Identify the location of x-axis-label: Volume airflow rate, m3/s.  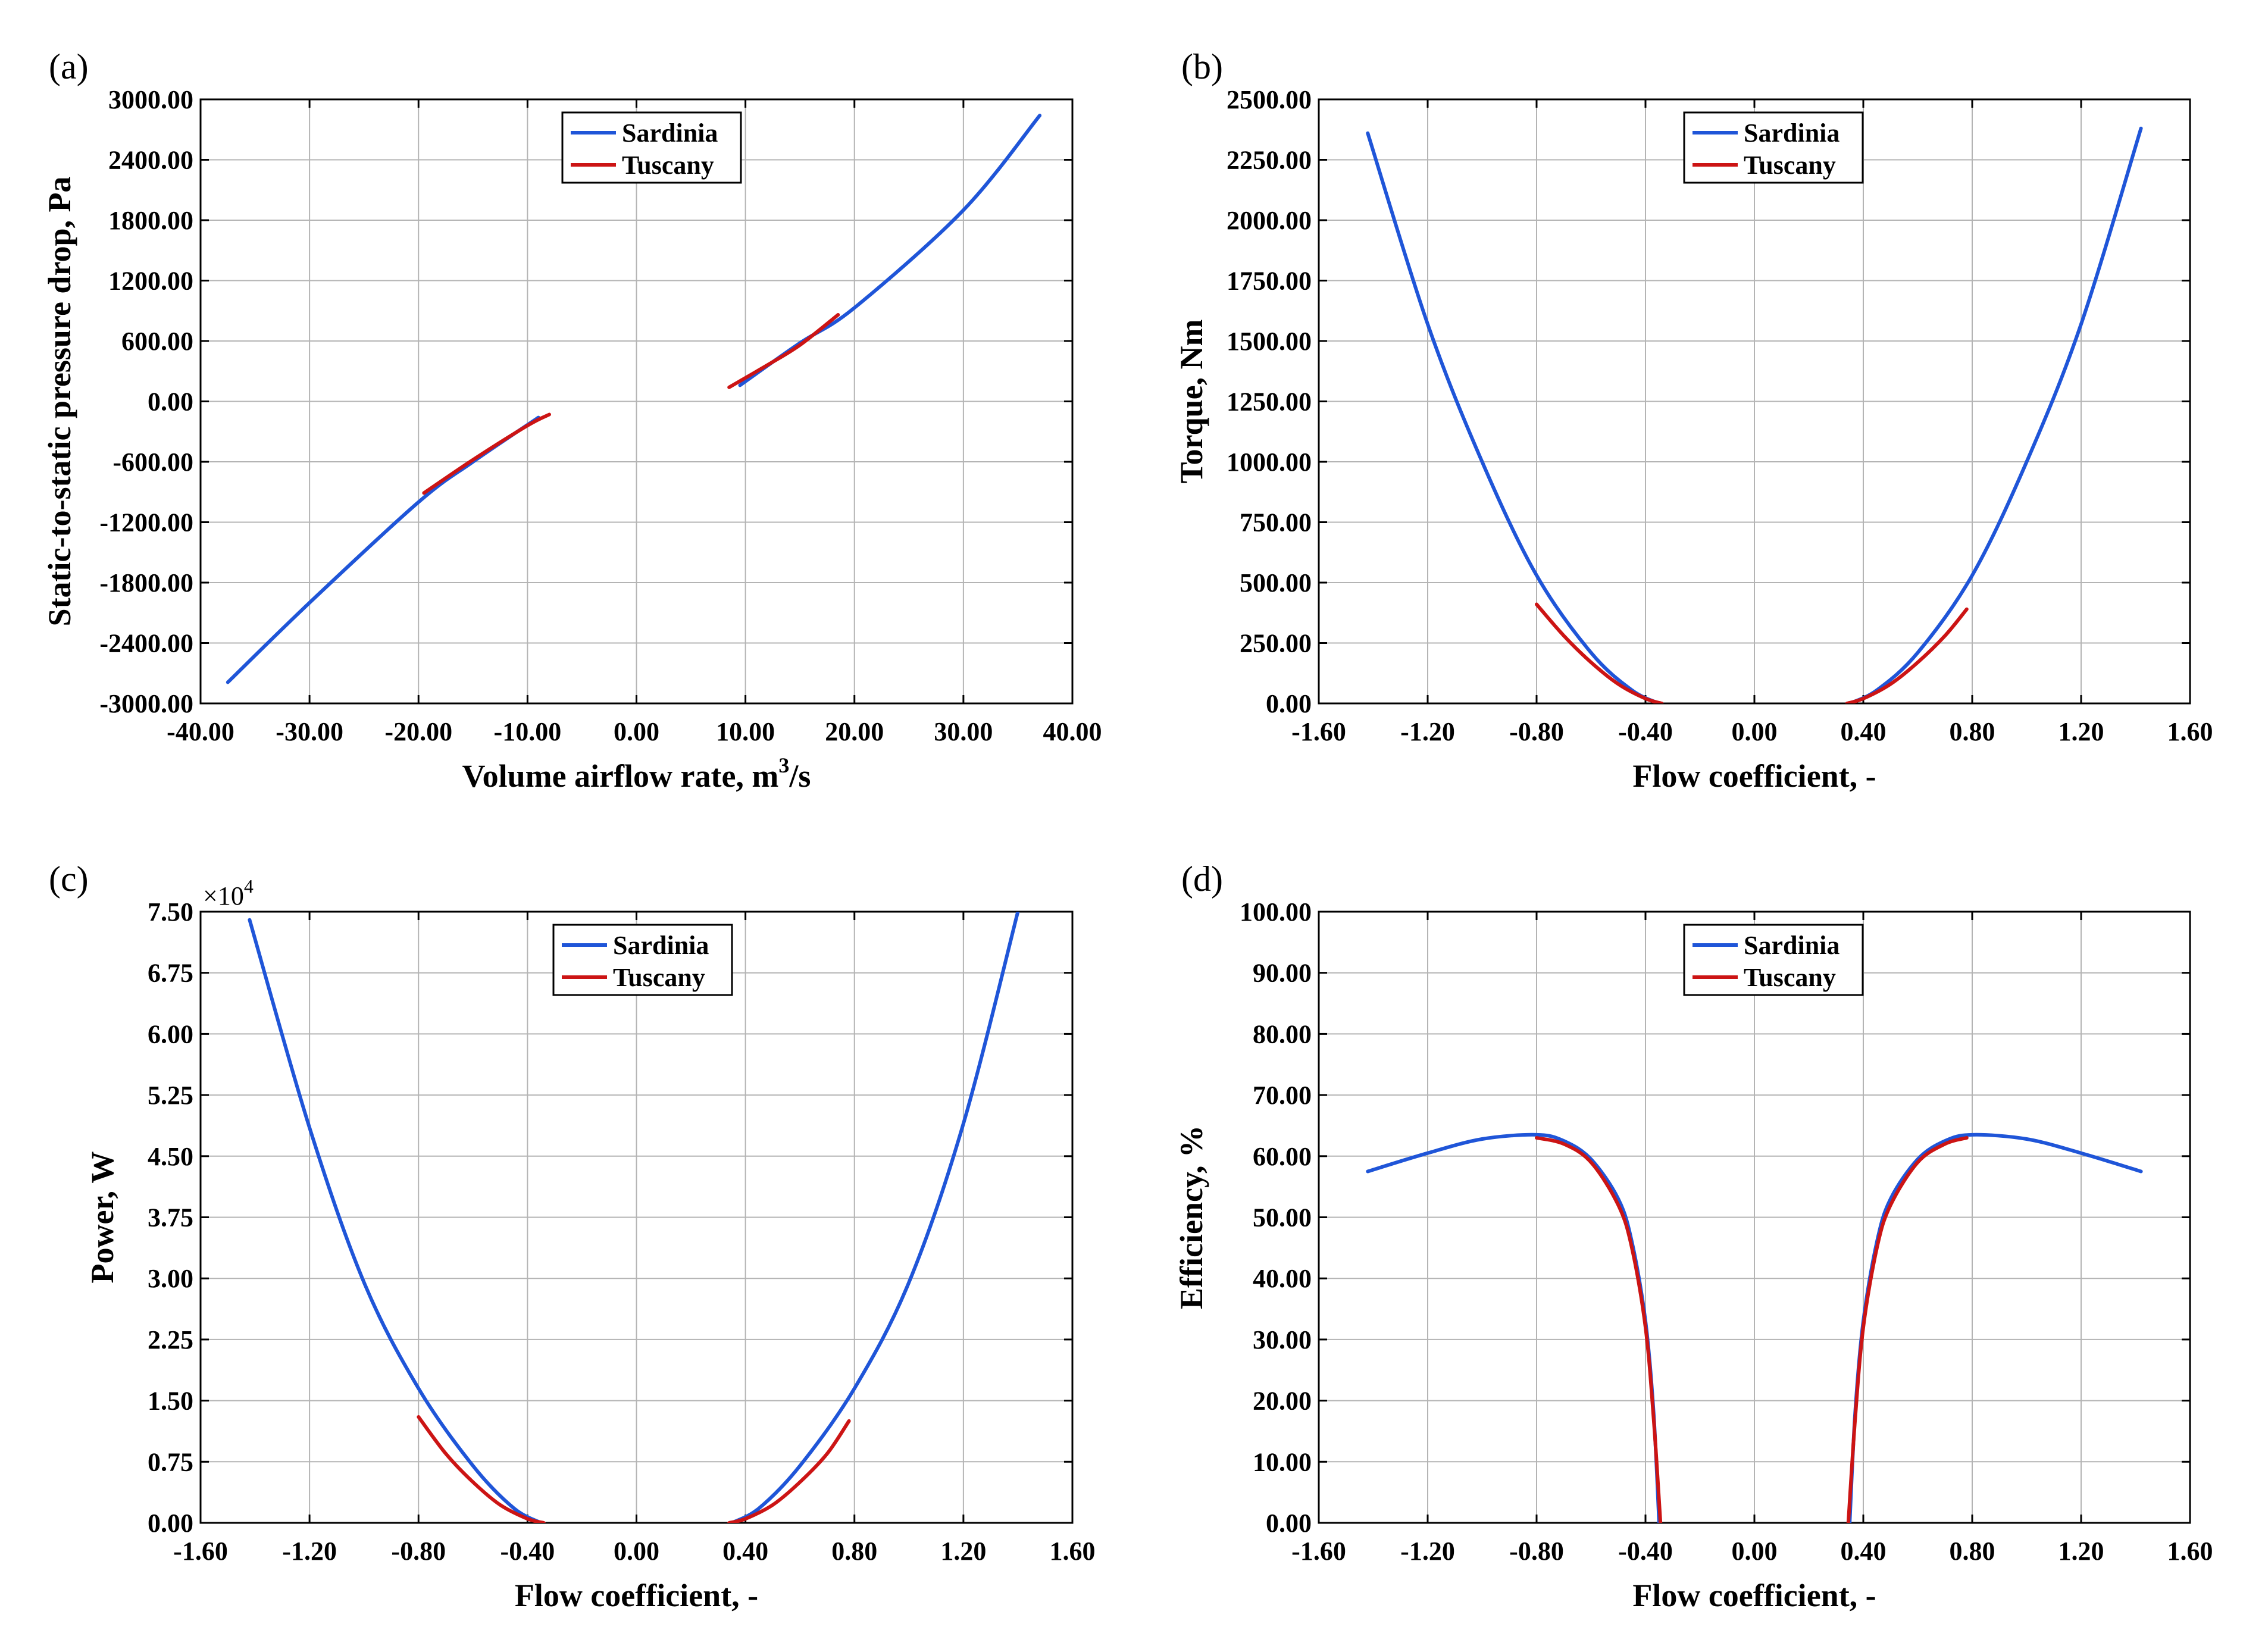
(636, 773).